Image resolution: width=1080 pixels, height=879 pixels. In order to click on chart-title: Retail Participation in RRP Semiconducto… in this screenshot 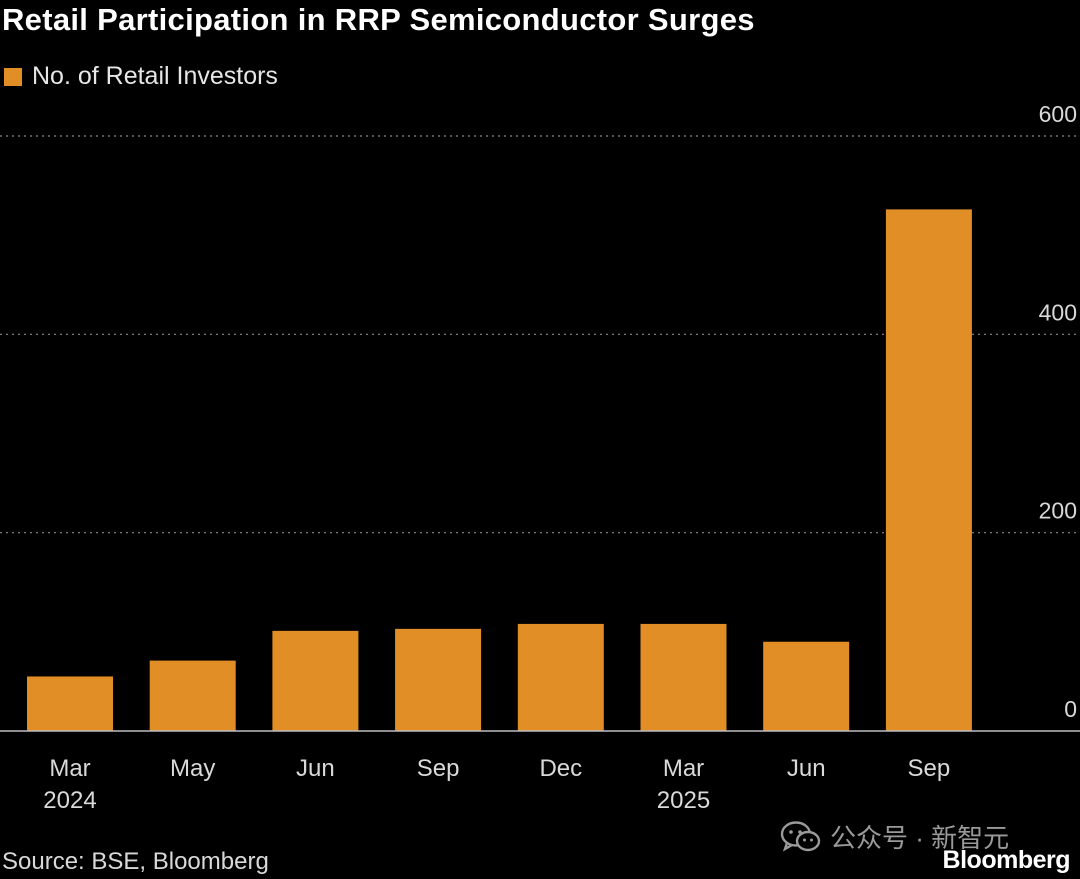, I will do `click(378, 19)`.